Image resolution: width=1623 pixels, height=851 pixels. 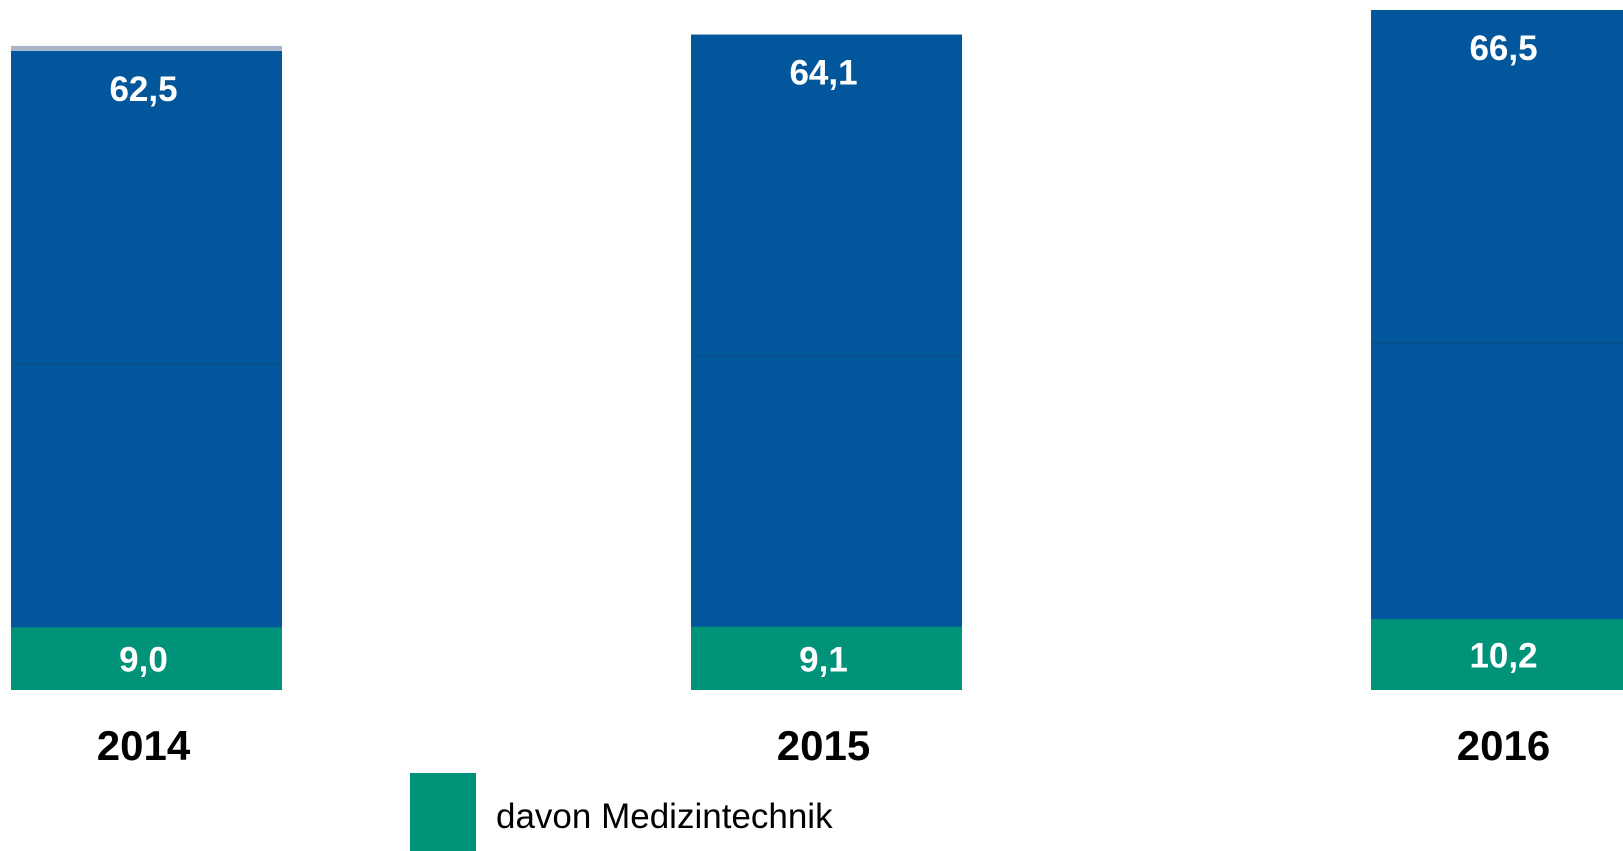 I want to click on legend-label-medizintechnik: davon Medizintechnik, so click(x=664, y=816).